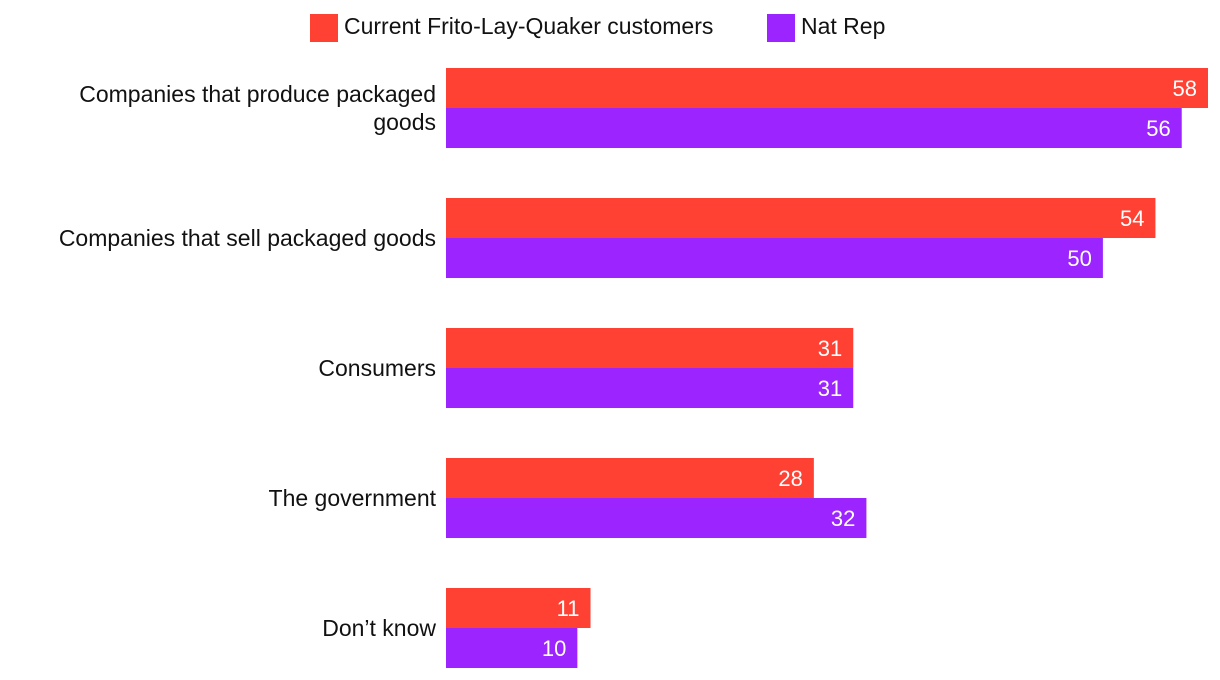 The height and width of the screenshot is (680, 1220). What do you see at coordinates (1158, 128) in the screenshot?
I see `data-label: 56` at bounding box center [1158, 128].